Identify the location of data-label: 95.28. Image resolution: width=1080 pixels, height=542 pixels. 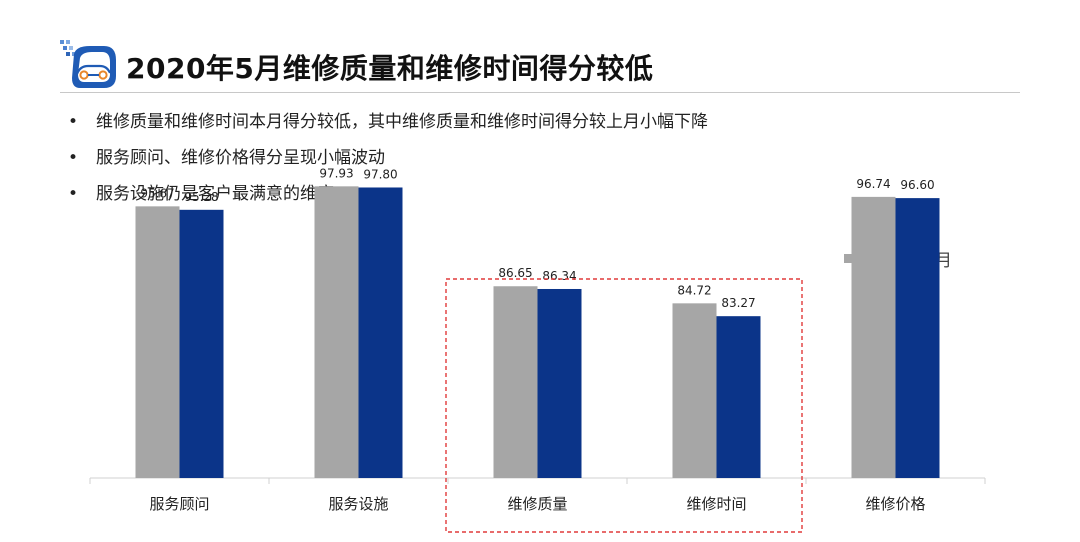
(201, 197).